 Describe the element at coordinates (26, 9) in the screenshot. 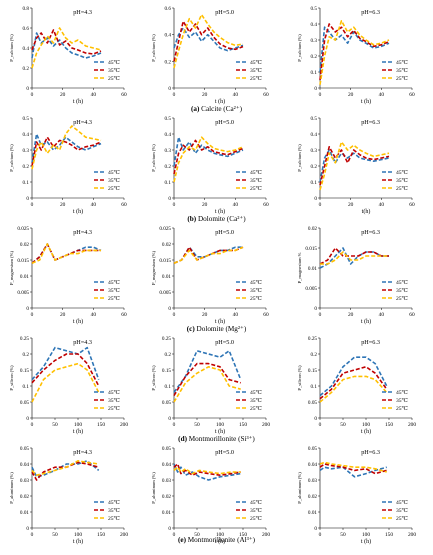

I see `y-tick-label: 0.8` at that location.